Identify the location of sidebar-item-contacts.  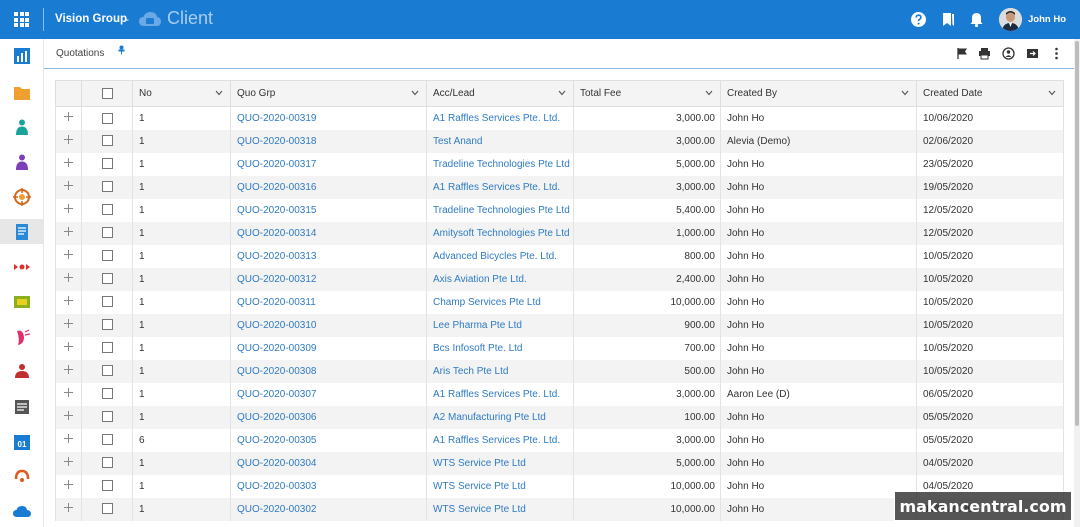
(22, 161).